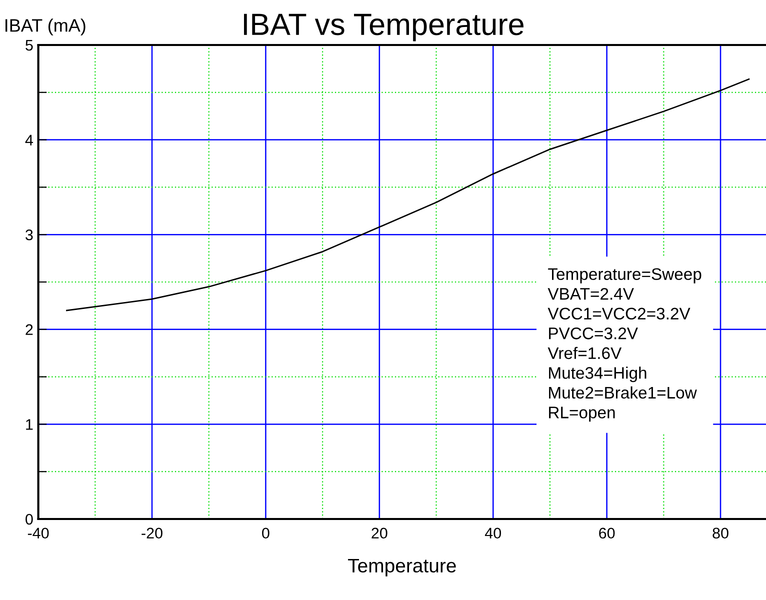  What do you see at coordinates (619, 314) in the screenshot?
I see `annotation: VCC1=VCC2=3.2V` at bounding box center [619, 314].